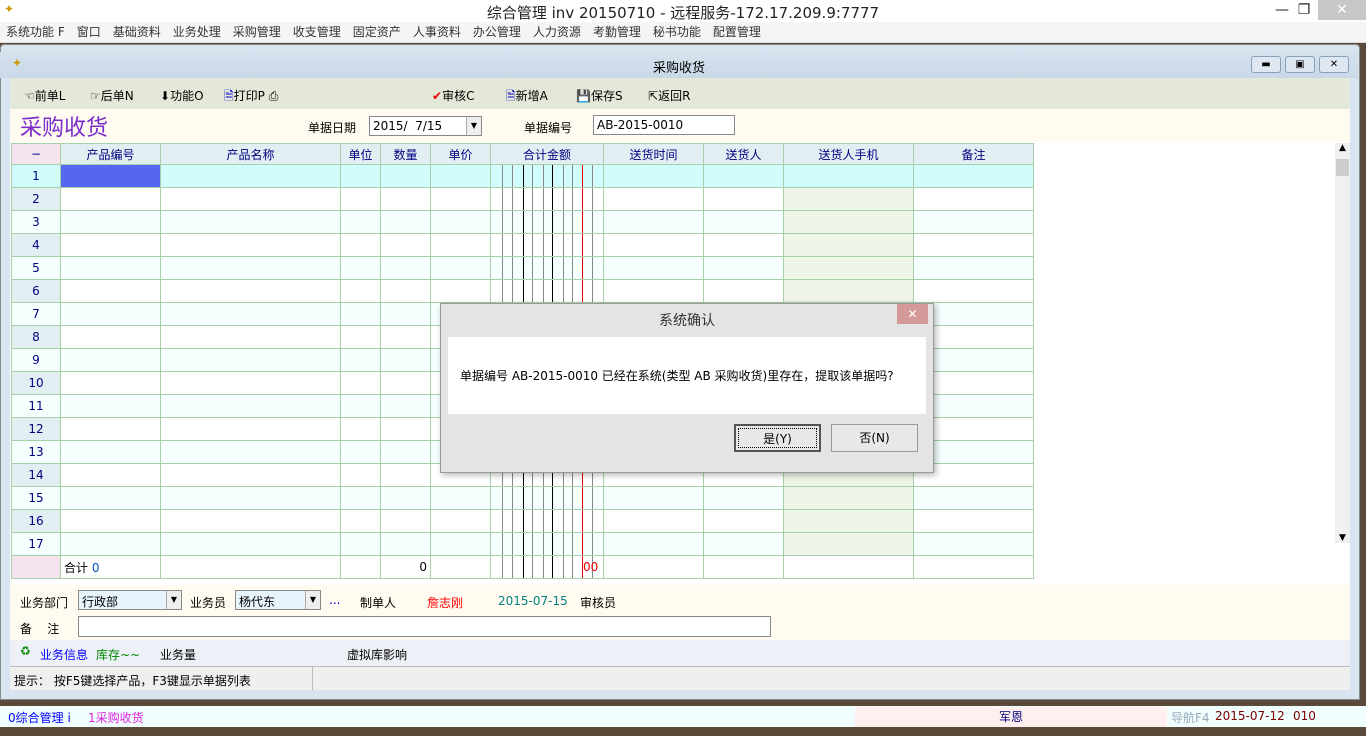 This screenshot has width=1366, height=736. I want to click on row-number: 14, so click(36, 475).